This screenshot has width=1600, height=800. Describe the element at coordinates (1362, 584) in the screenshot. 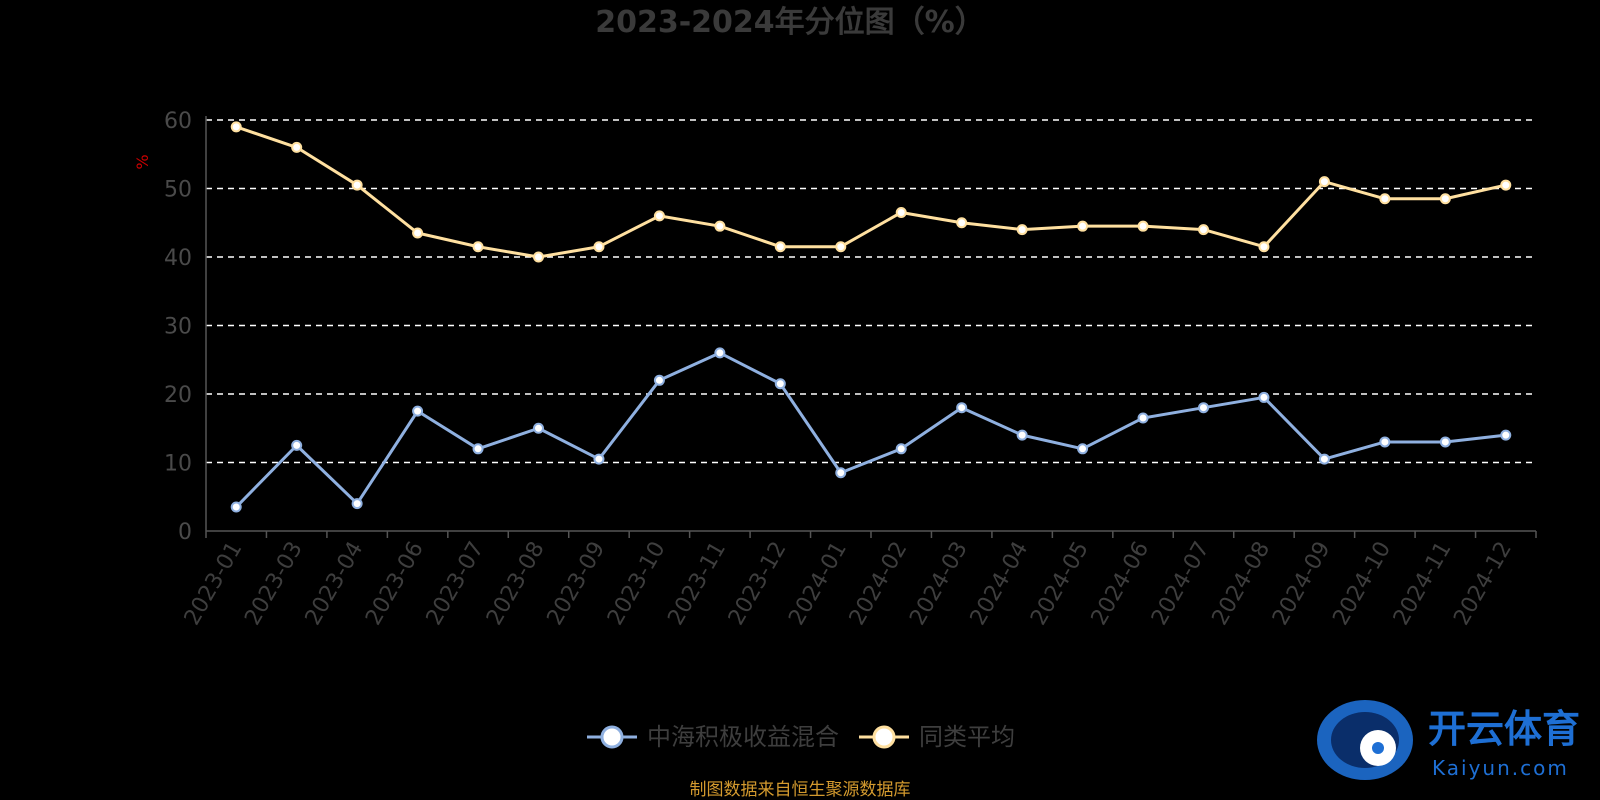

I see `x-tick-label: 2024-10` at that location.